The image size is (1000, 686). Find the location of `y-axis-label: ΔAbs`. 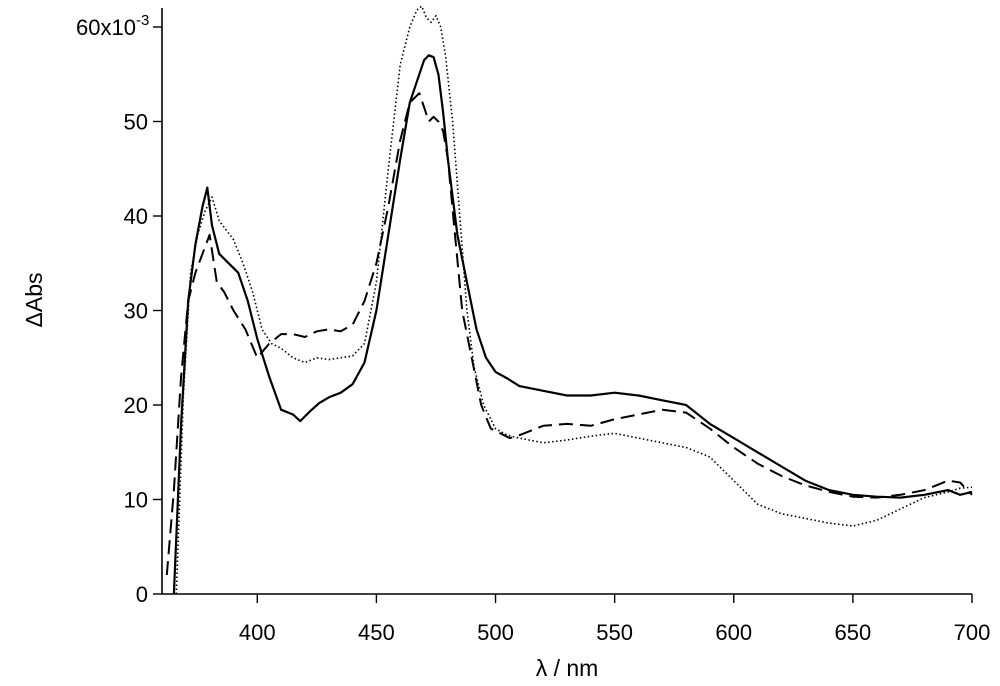

y-axis-label: ΔAbs is located at coordinates (34, 300).